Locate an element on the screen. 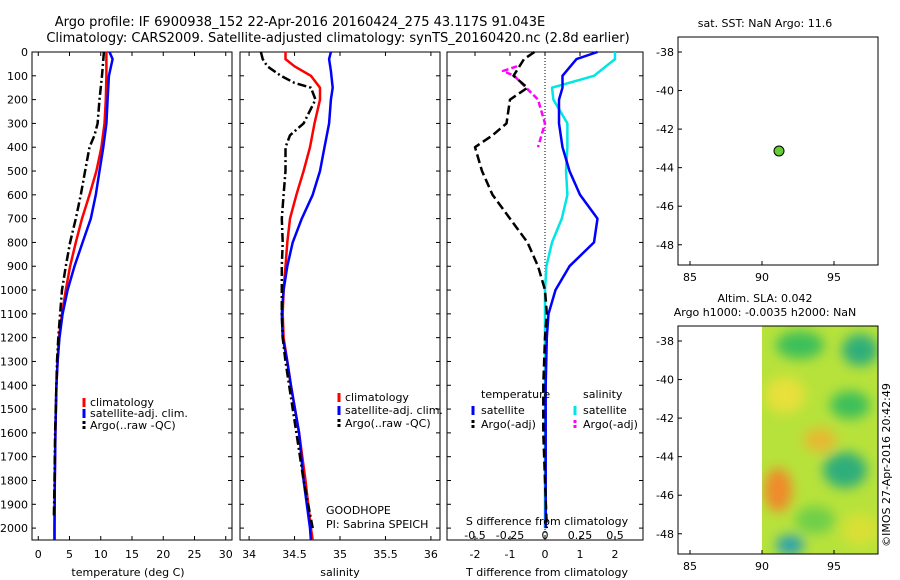 The image size is (900, 580). depth-tick-label: 400 is located at coordinates (17, 147).